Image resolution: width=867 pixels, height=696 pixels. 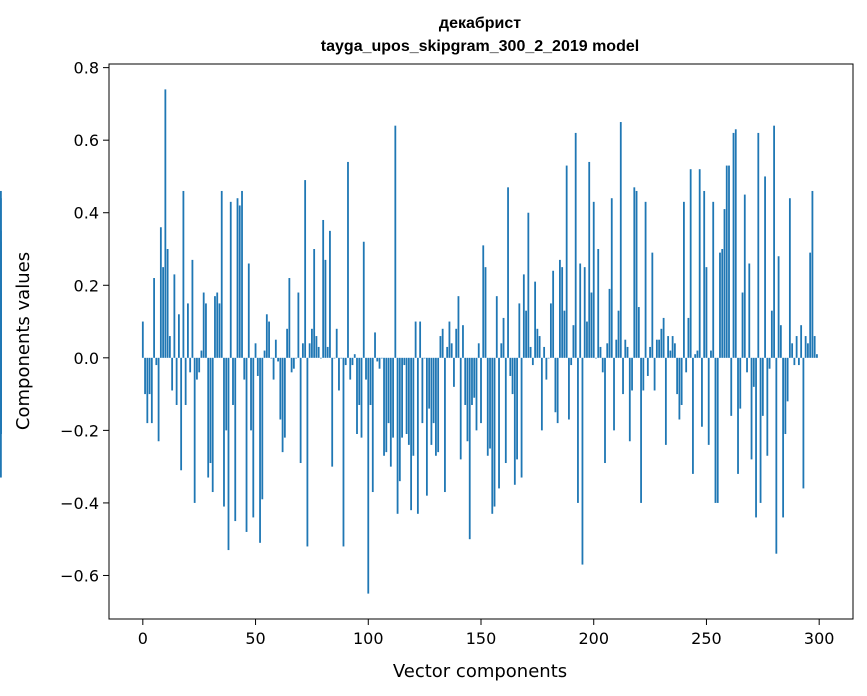 What do you see at coordinates (86, 285) in the screenshot?
I see `y-tick-label: 0.2` at bounding box center [86, 285].